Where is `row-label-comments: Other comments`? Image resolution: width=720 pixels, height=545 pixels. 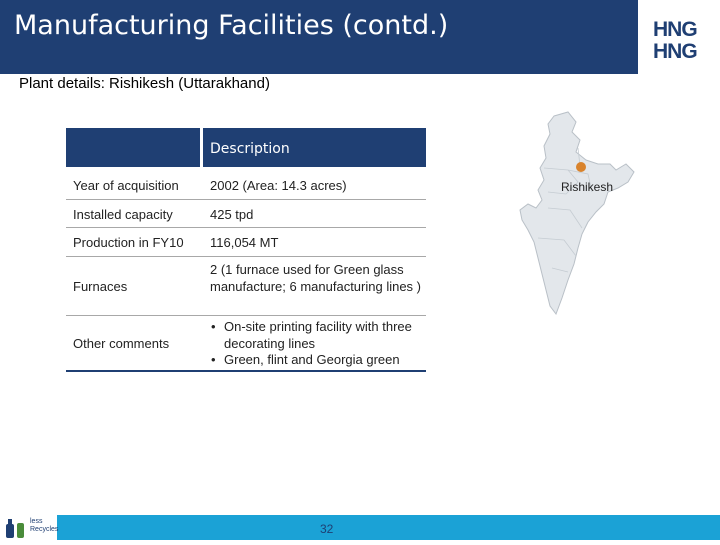 row-label-comments: Other comments is located at coordinates (121, 343).